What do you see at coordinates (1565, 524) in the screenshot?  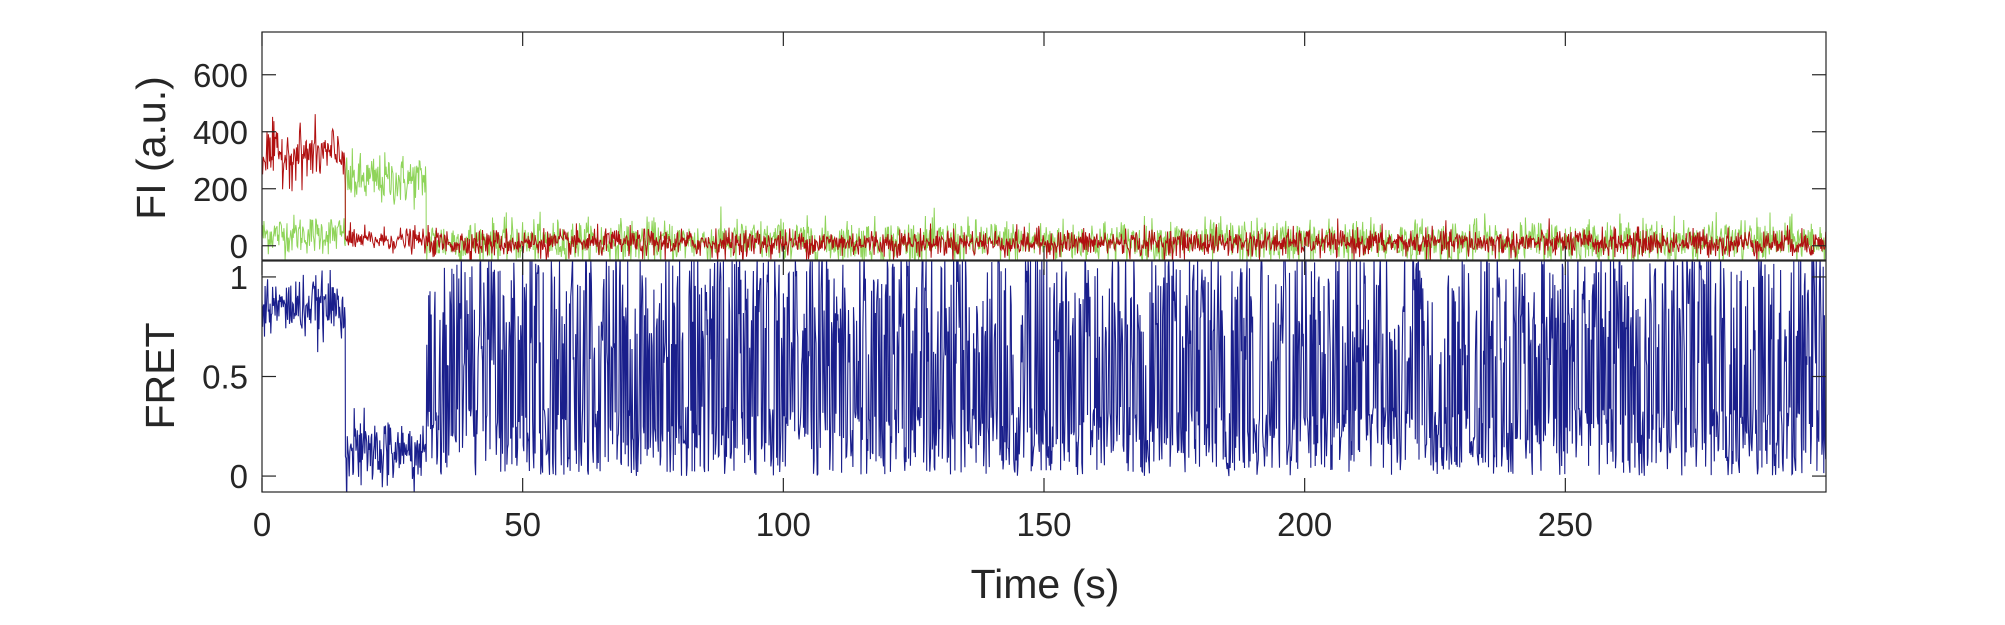 I see `x-tick-label: 250` at bounding box center [1565, 524].